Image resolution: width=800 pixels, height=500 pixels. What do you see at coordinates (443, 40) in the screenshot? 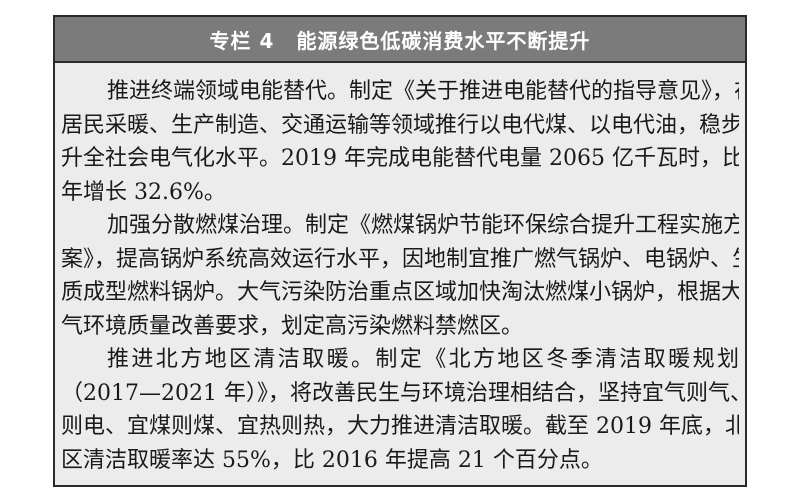
I see `box-title: 能源绿色低碳消费水平不断提升` at bounding box center [443, 40].